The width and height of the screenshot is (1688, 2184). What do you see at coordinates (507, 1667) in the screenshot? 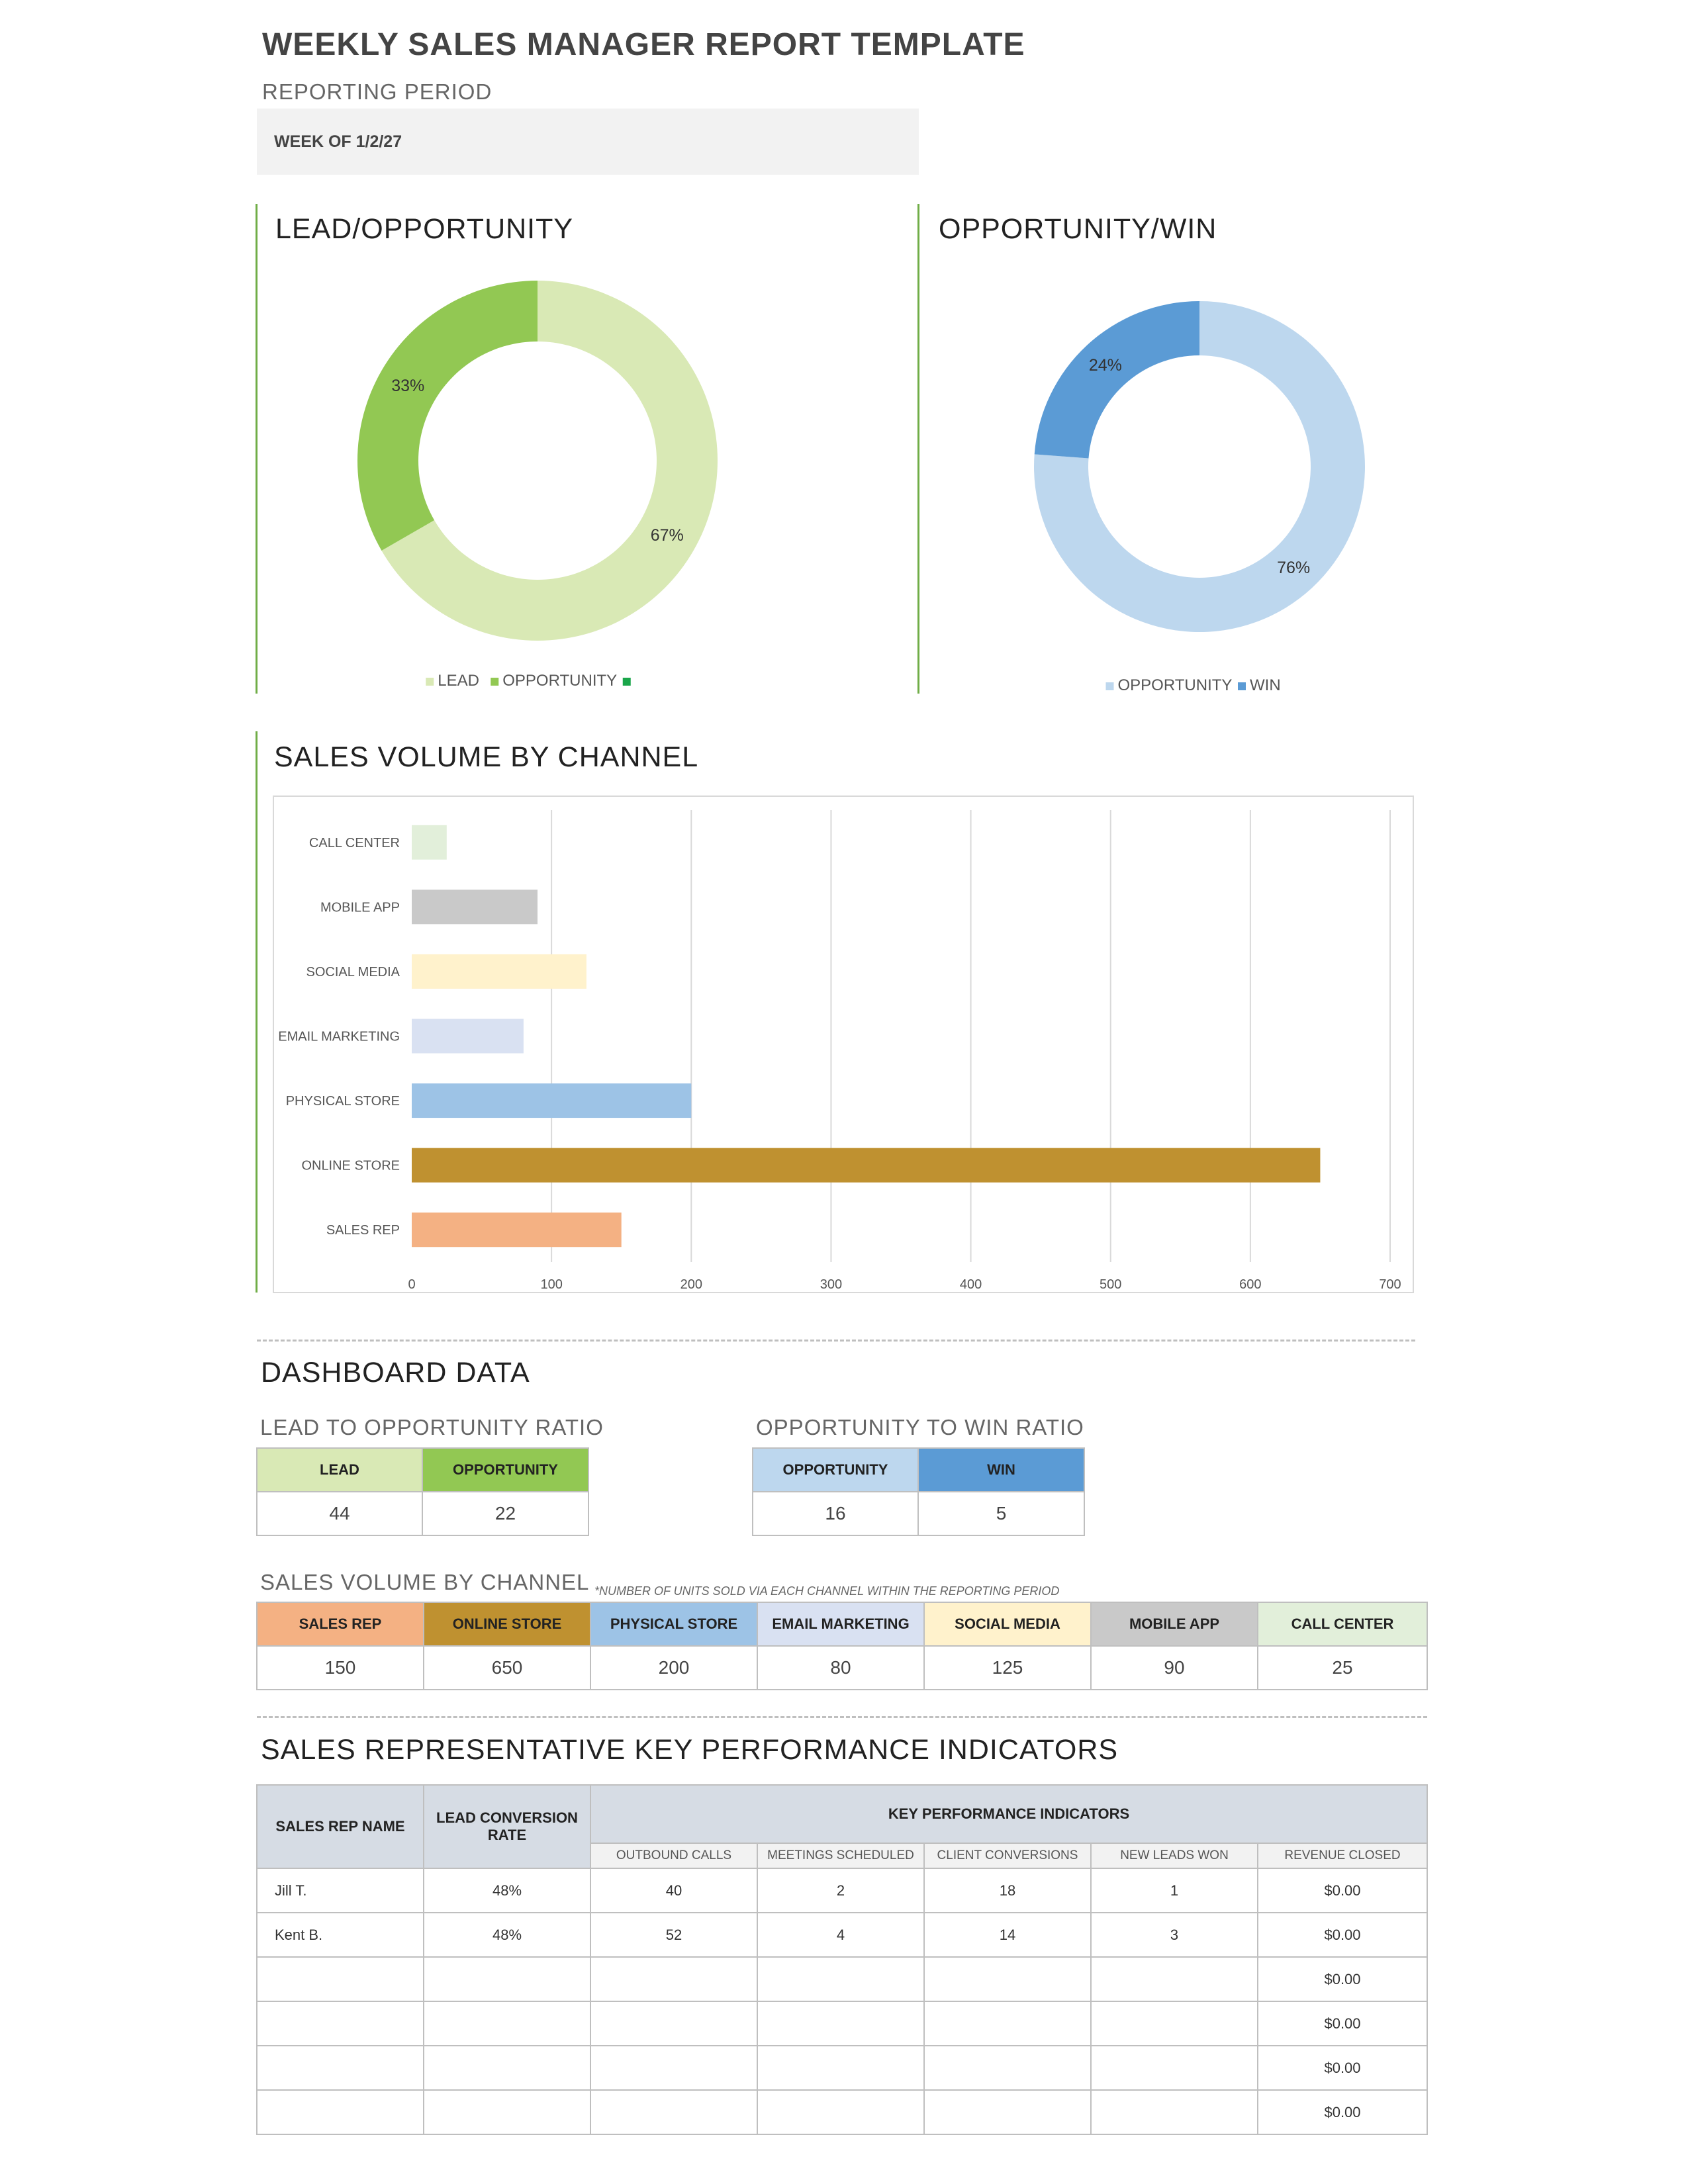
I see `channel-value-online-store: 650` at bounding box center [507, 1667].